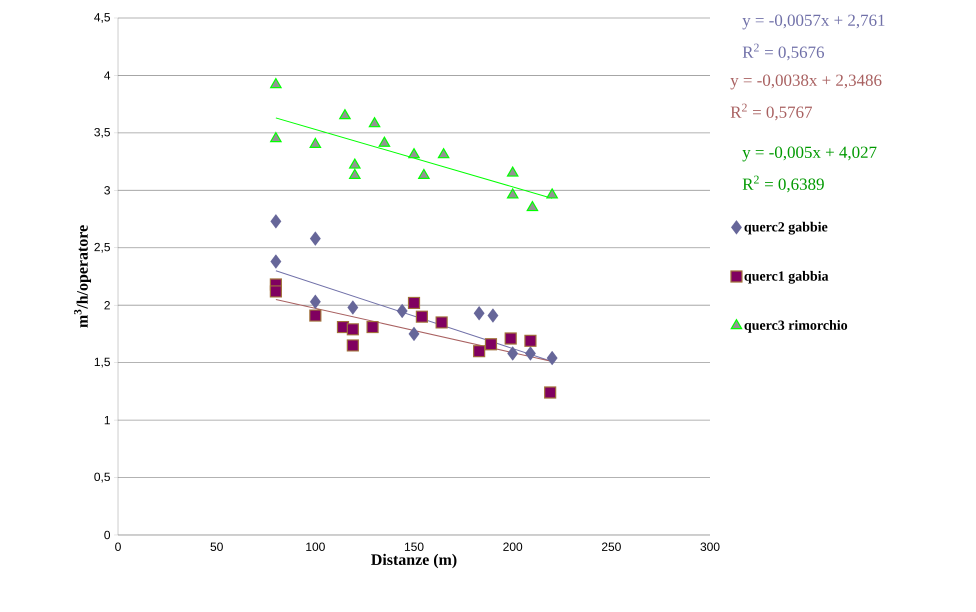 The height and width of the screenshot is (612, 976). What do you see at coordinates (771, 112) in the screenshot?
I see `text: R$^{2}$ = 0,5767` at bounding box center [771, 112].